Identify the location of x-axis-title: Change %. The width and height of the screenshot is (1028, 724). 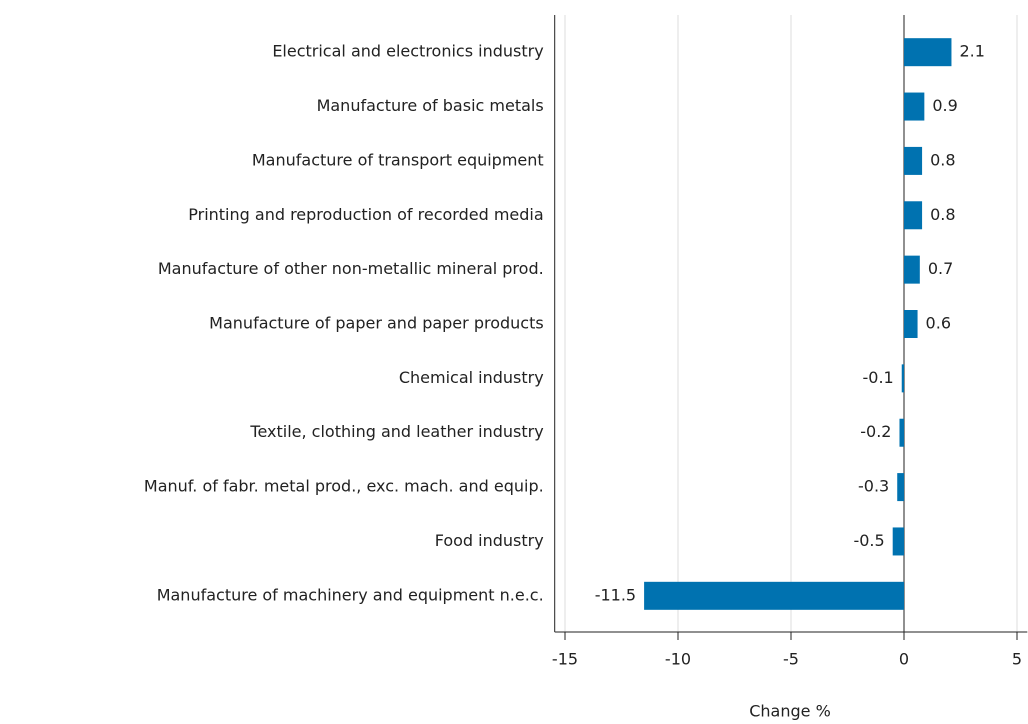
(790, 711).